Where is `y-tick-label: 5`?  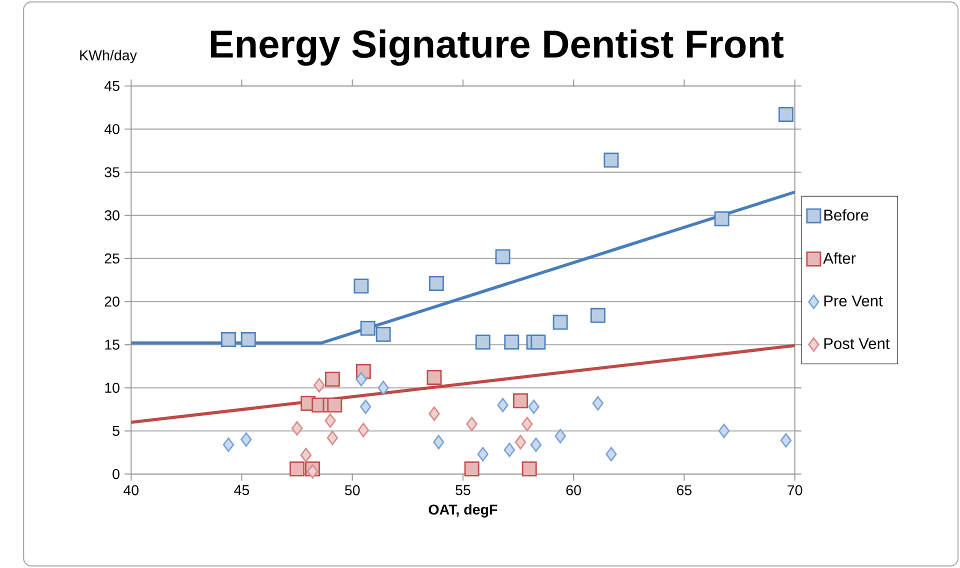 y-tick-label: 5 is located at coordinates (116, 431).